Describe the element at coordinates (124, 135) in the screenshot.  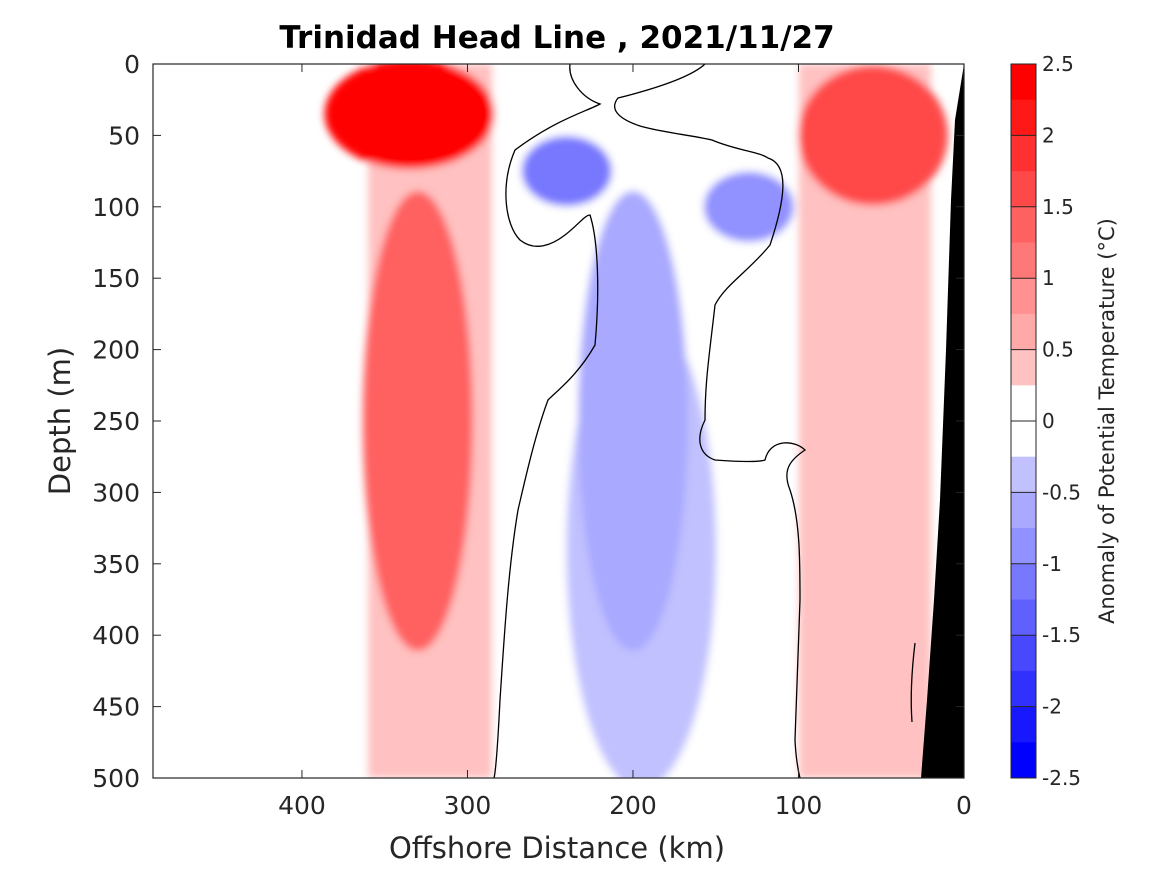
I see `y-tick-label: 50` at that location.